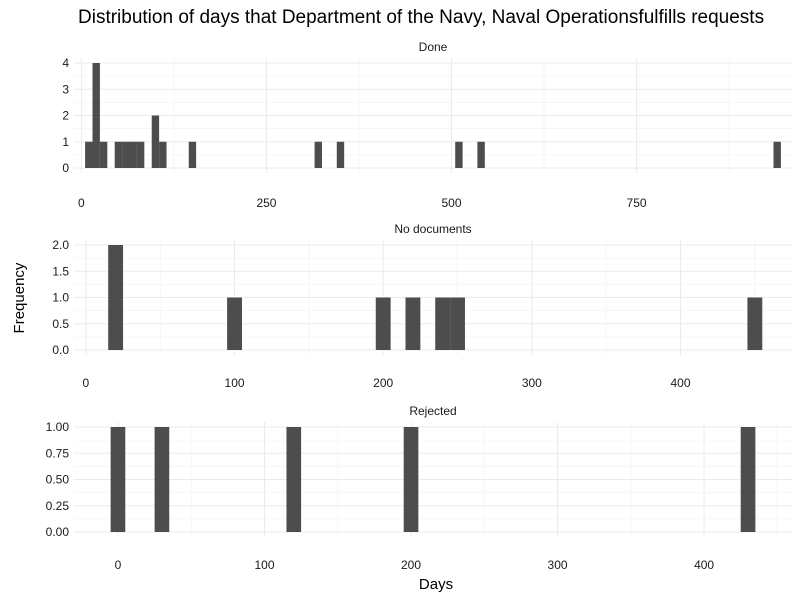  What do you see at coordinates (65, 63) in the screenshot?
I see `y-tick-label: 4` at bounding box center [65, 63].